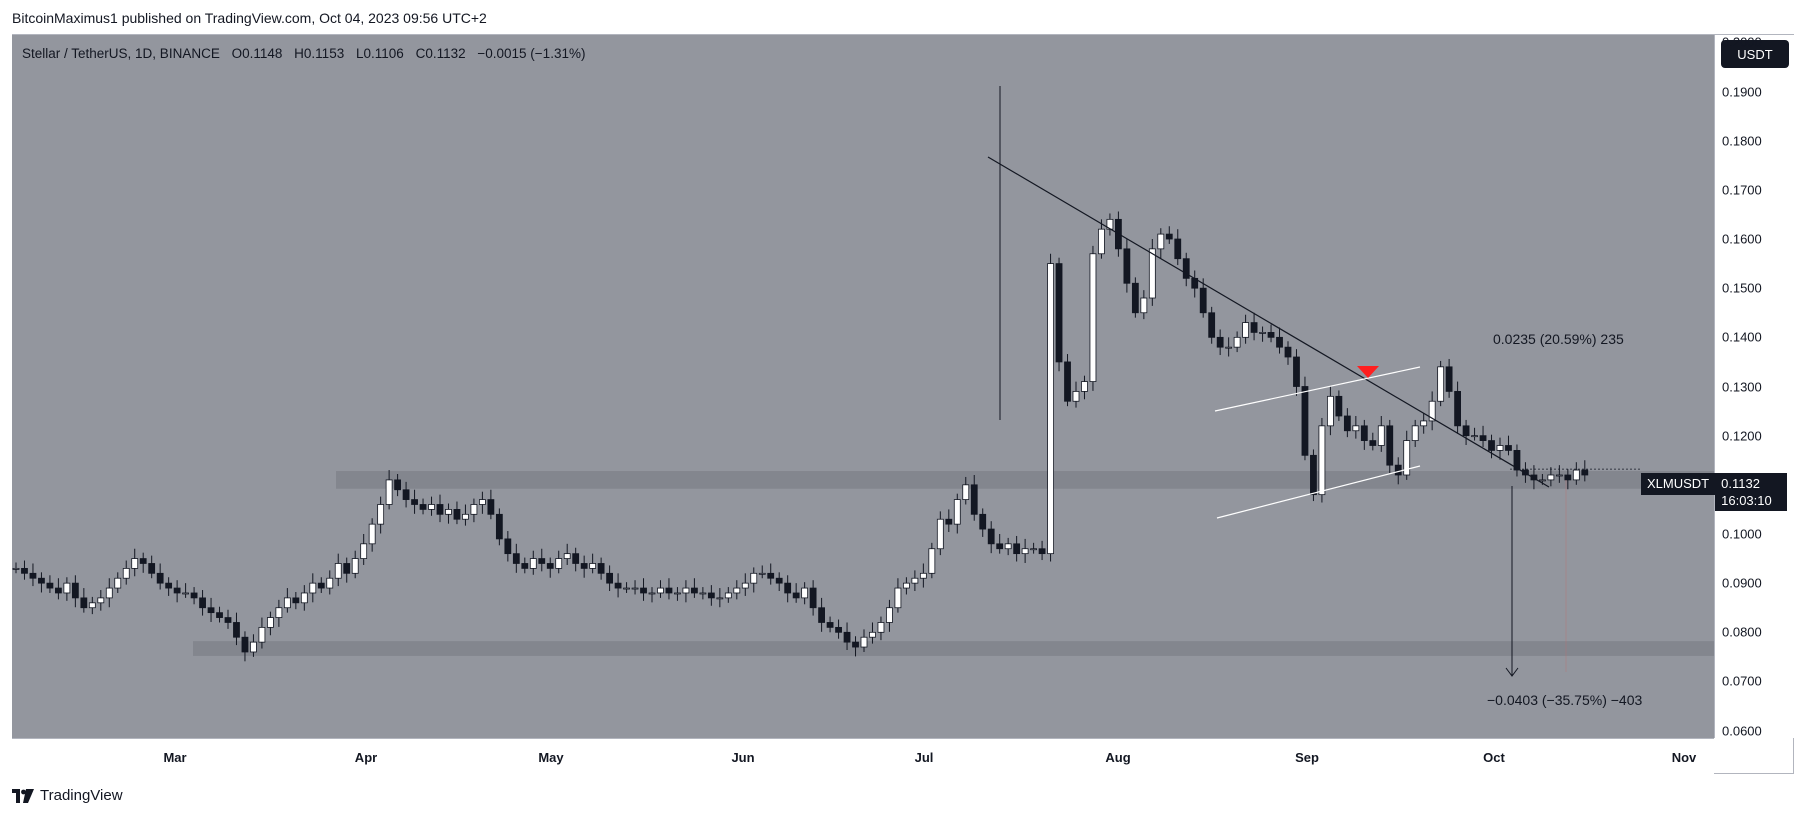 The height and width of the screenshot is (818, 1807). Describe the element at coordinates (1742, 534) in the screenshot. I see `price-tick-label: 0.1000` at that location.